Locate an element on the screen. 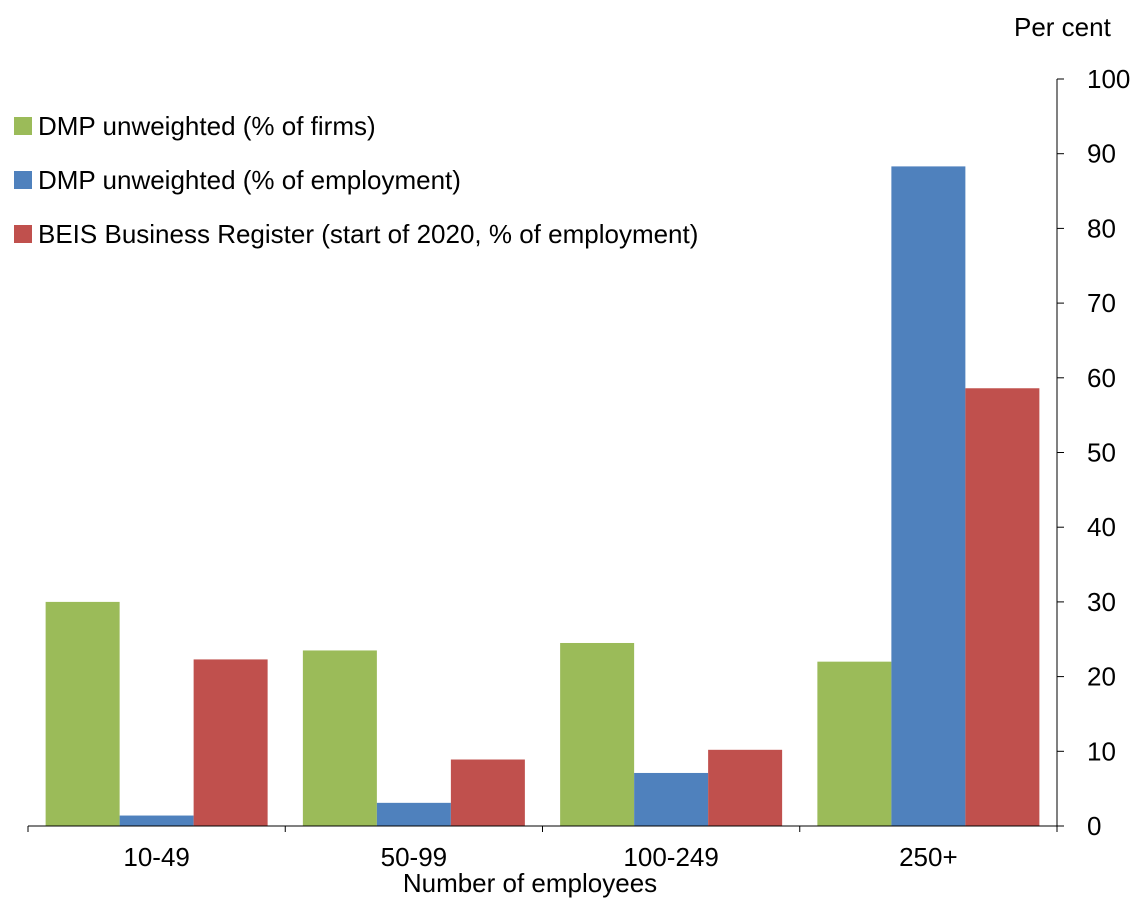 The width and height of the screenshot is (1140, 918). y-tick-label: 50 is located at coordinates (1101, 453).